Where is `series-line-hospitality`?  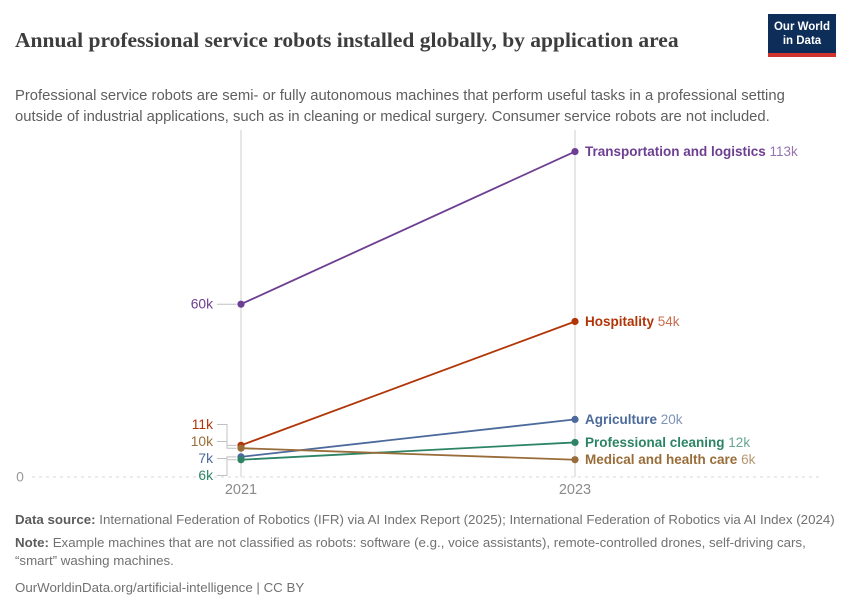 series-line-hospitality is located at coordinates (408, 383).